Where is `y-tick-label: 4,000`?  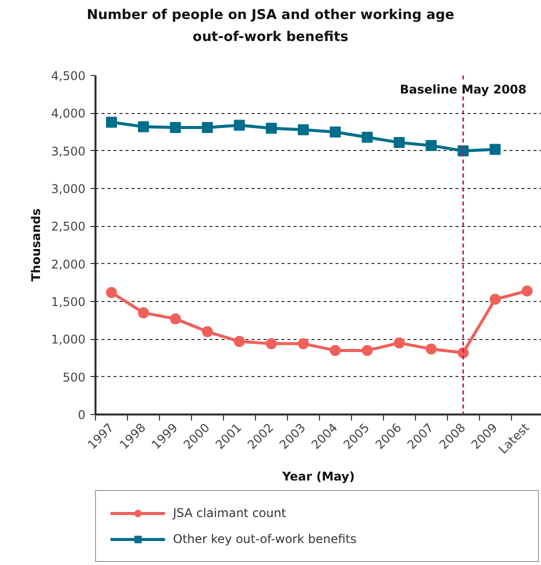 y-tick-label: 4,000 is located at coordinates (68, 113).